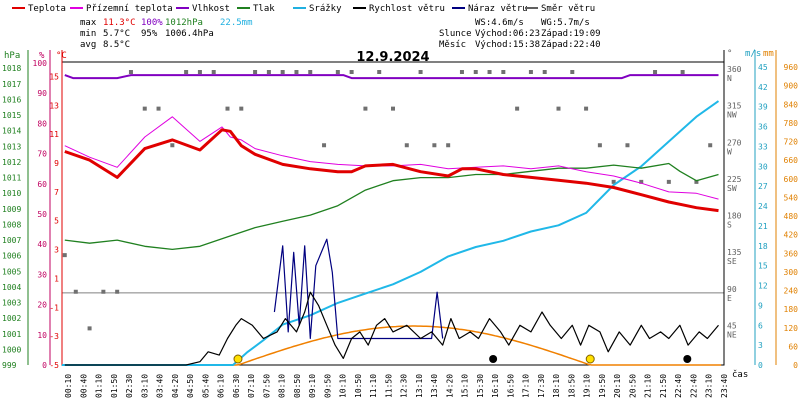 Image resolution: width=800 pixels, height=400 pixels. What do you see at coordinates (297, 386) in the screenshot?
I see `time-tick-label: 08:50` at bounding box center [297, 386].